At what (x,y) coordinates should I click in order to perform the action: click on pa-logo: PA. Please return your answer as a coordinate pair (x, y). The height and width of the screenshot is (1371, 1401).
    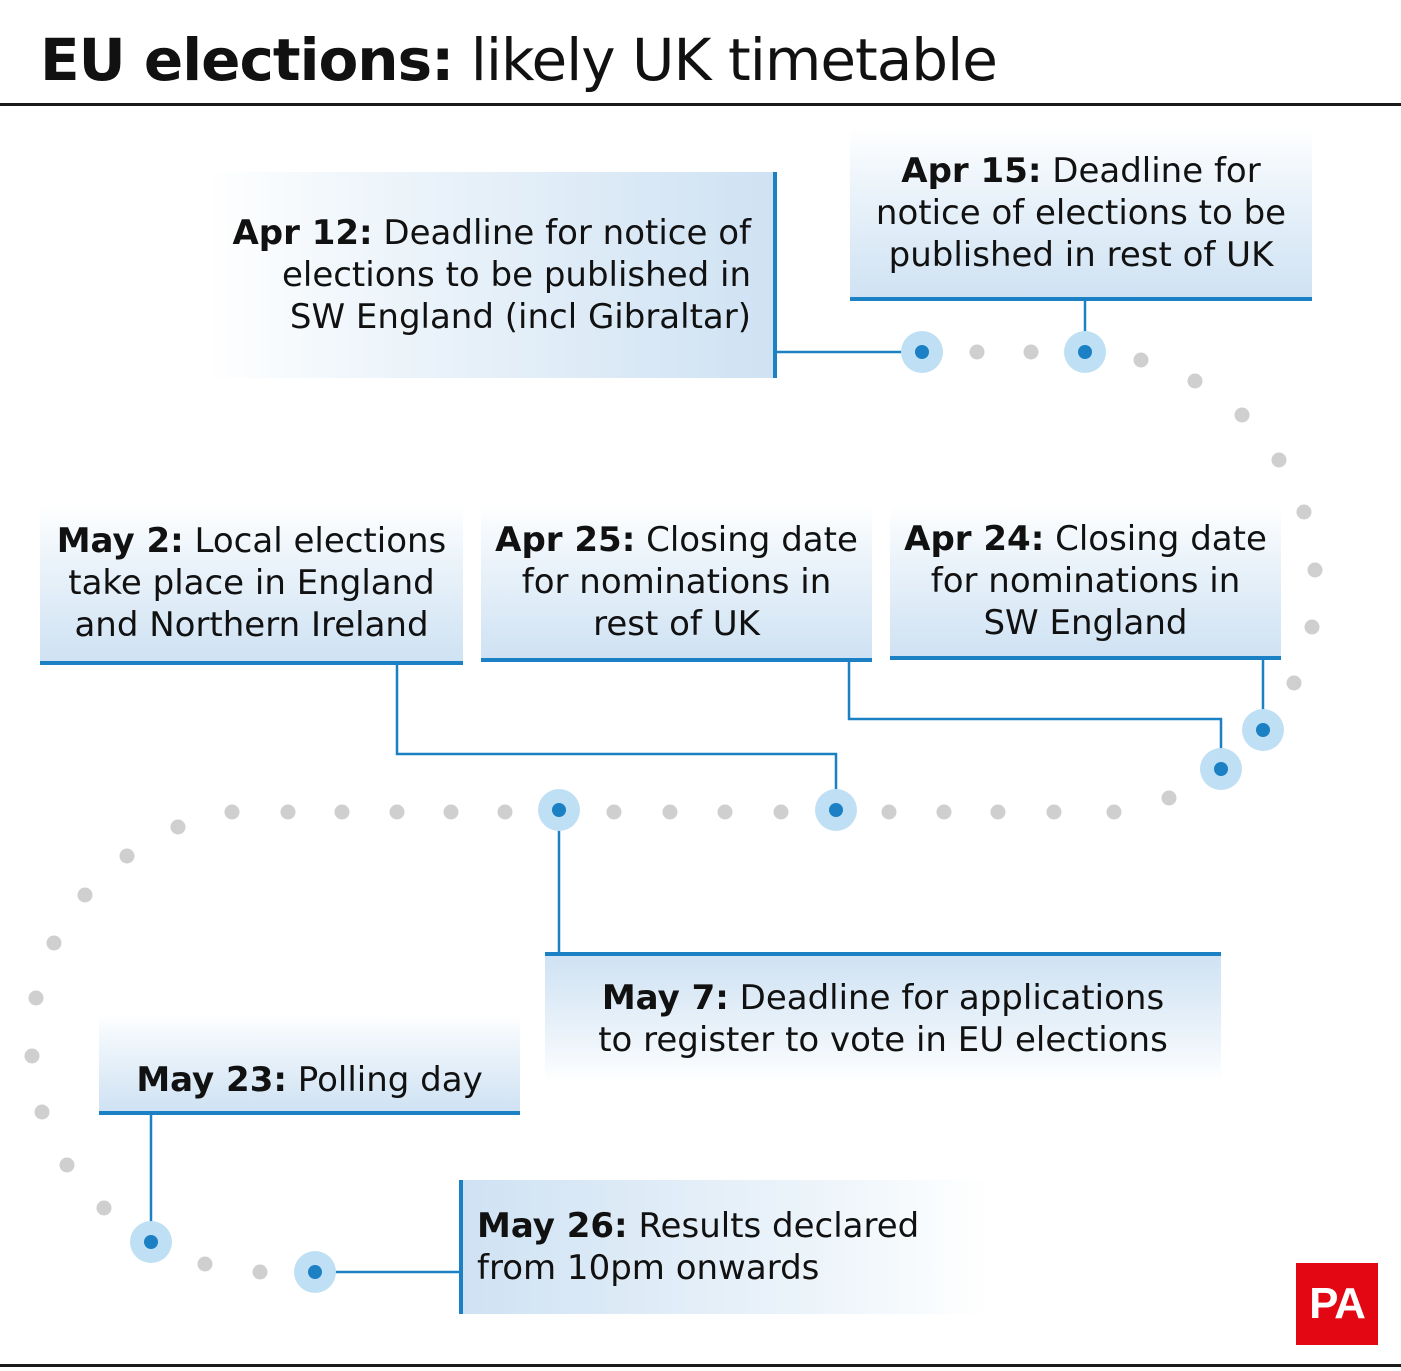
    Looking at the image, I should click on (1337, 1304).